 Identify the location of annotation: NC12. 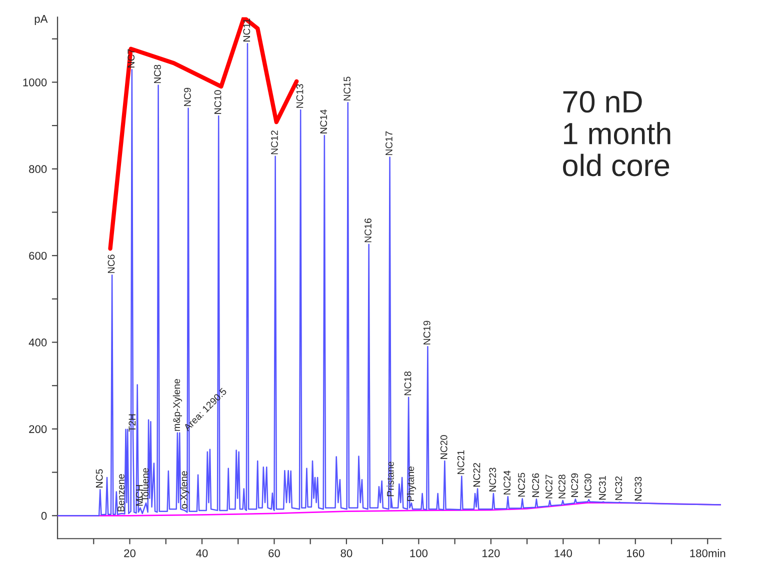
(274, 142).